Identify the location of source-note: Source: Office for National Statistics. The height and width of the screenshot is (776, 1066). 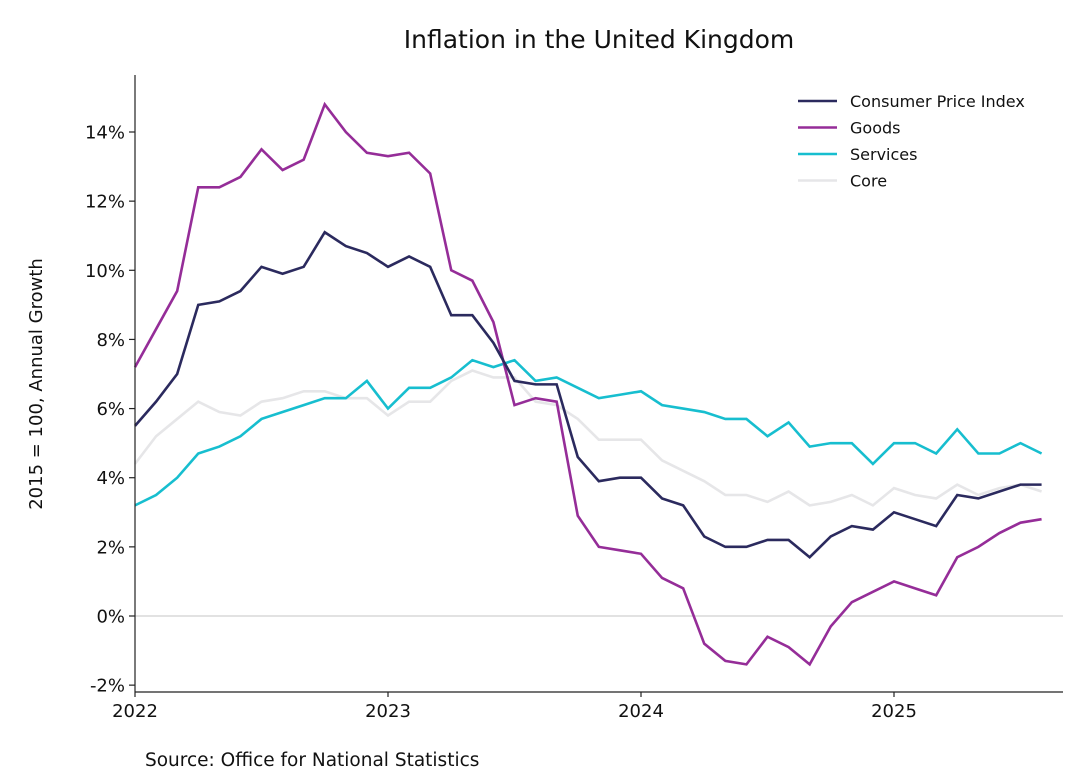
(312, 760).